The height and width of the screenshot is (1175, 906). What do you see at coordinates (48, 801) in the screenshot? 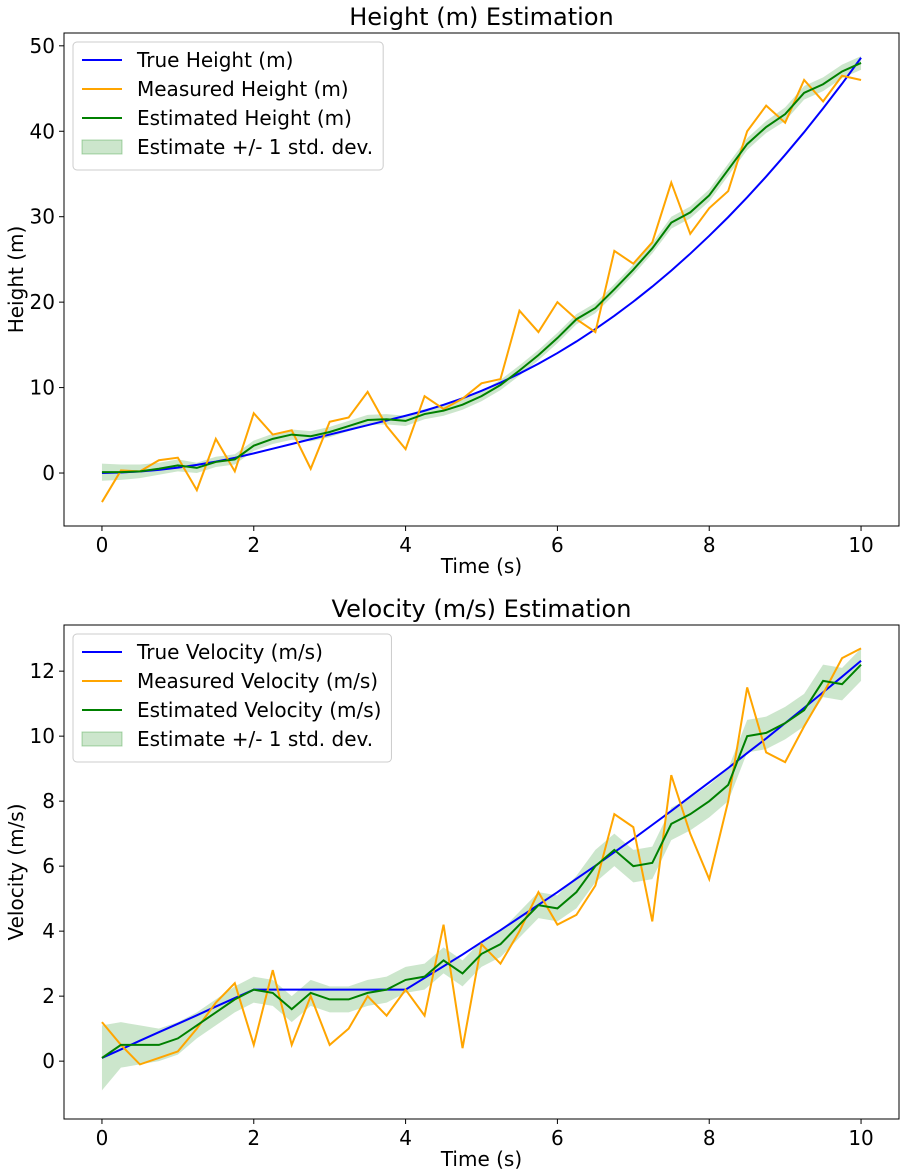
I see `y-tick-label: 8` at bounding box center [48, 801].